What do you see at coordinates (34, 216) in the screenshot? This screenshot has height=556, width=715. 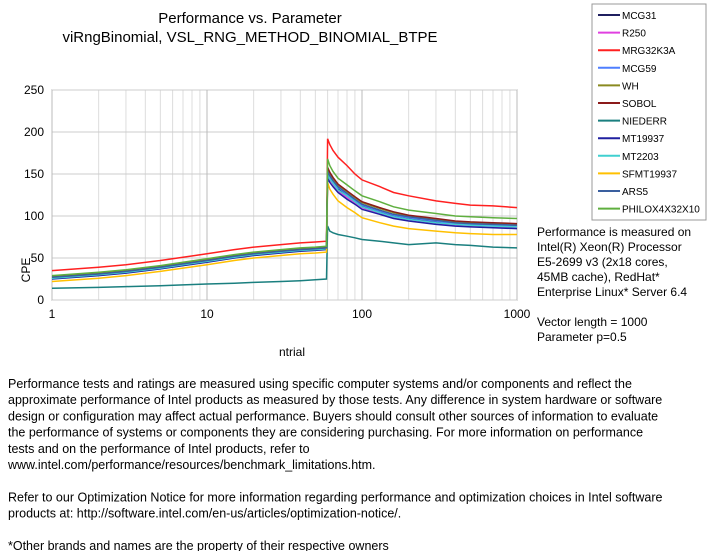 I see `y-tick-label: 100` at bounding box center [34, 216].